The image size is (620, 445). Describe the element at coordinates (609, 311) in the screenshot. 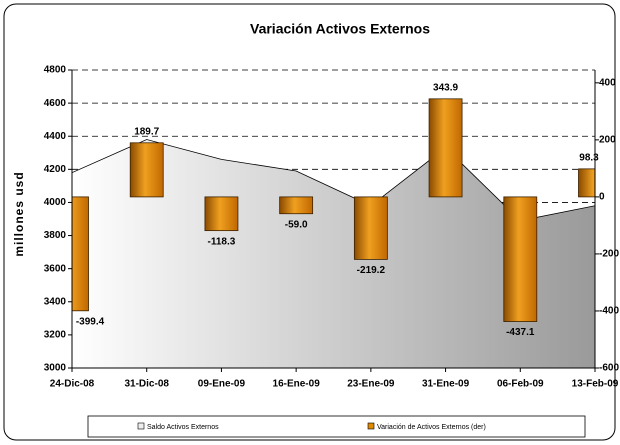

I see `y2-tick-label: -400` at that location.